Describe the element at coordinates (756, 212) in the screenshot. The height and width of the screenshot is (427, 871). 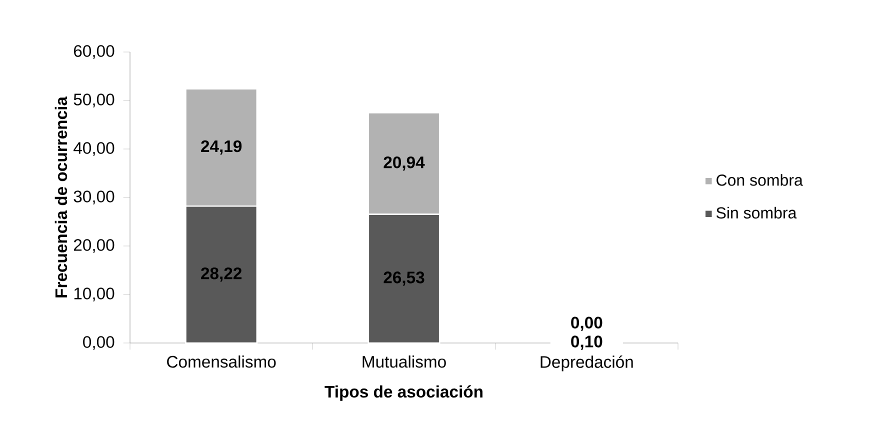
I see `legend-label: Sin sombra` at that location.